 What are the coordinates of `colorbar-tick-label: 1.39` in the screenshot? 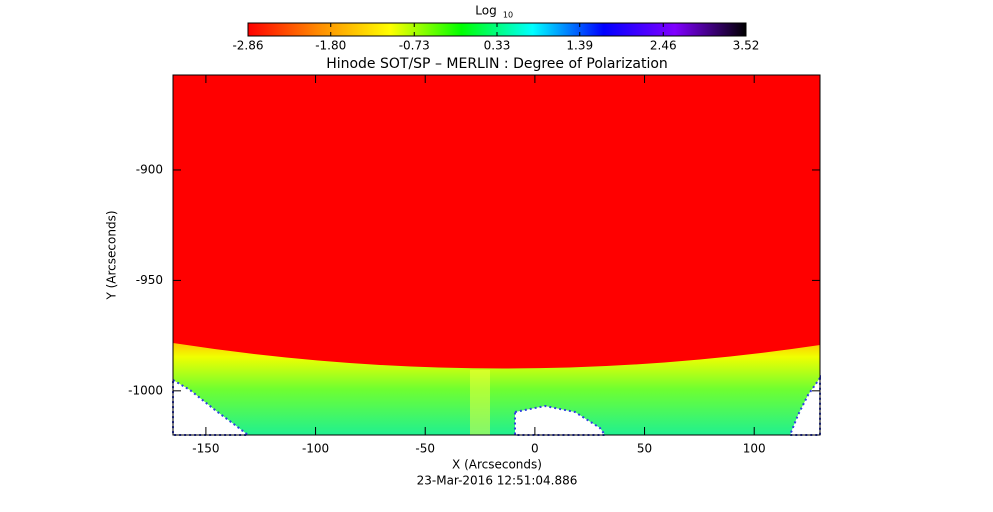 It's located at (579, 46).